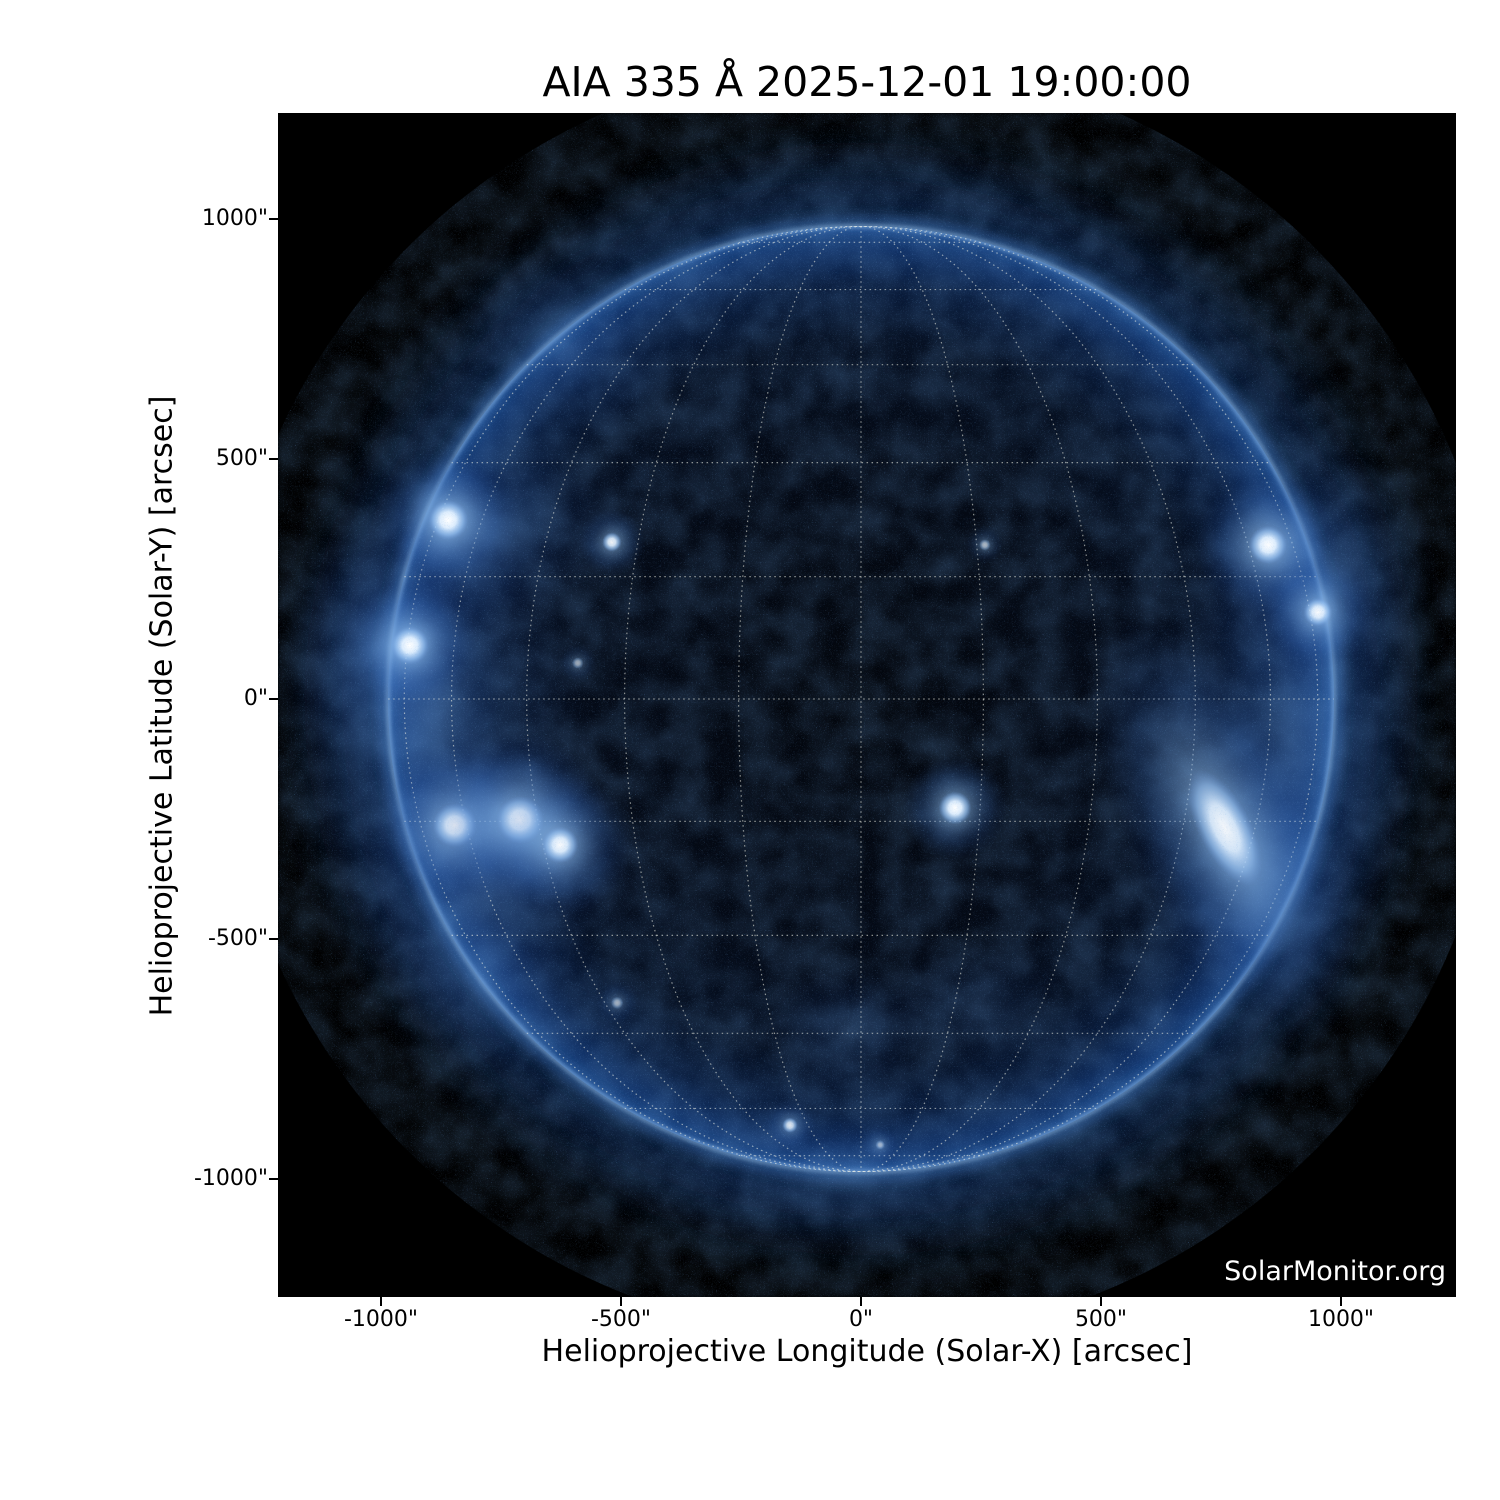 This screenshot has width=1500, height=1500. I want to click on watermark: SolarMonitor.org, so click(1335, 1271).